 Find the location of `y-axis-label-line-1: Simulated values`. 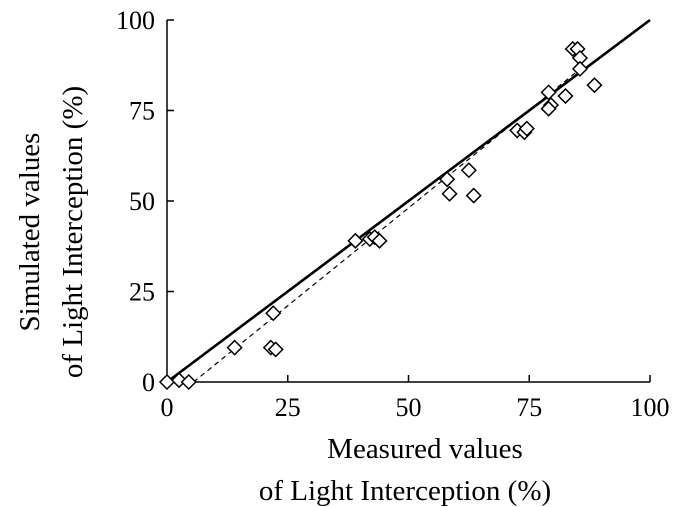

y-axis-label-line-1: Simulated values is located at coordinates (30, 232).